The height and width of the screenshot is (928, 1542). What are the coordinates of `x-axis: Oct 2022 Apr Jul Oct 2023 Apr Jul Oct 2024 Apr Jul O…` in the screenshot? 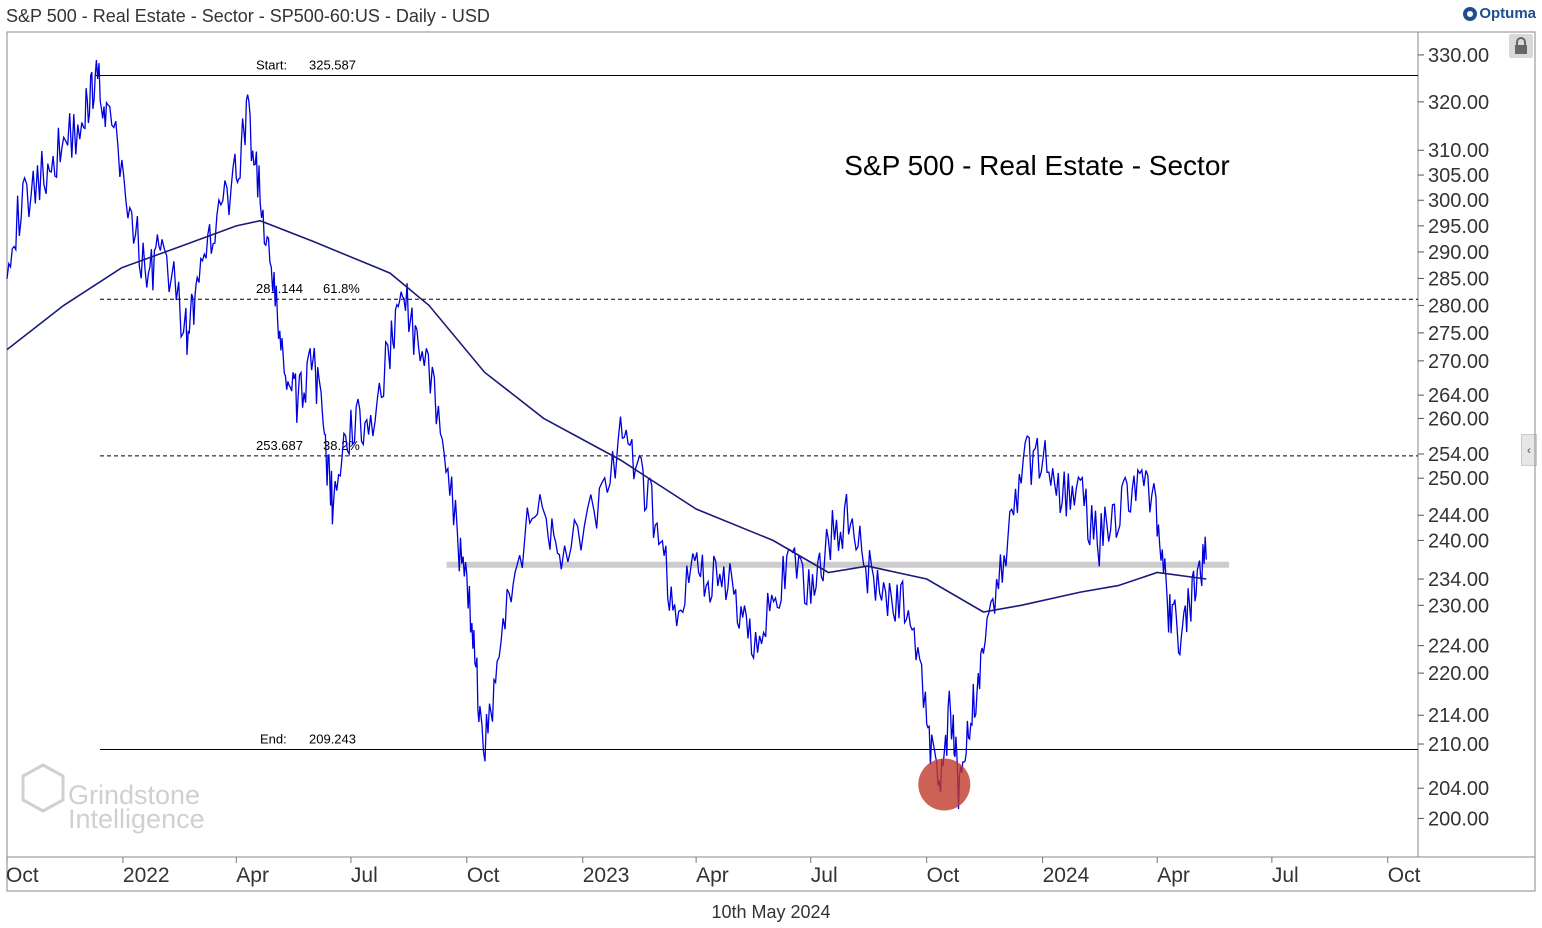 It's located at (713, 872).